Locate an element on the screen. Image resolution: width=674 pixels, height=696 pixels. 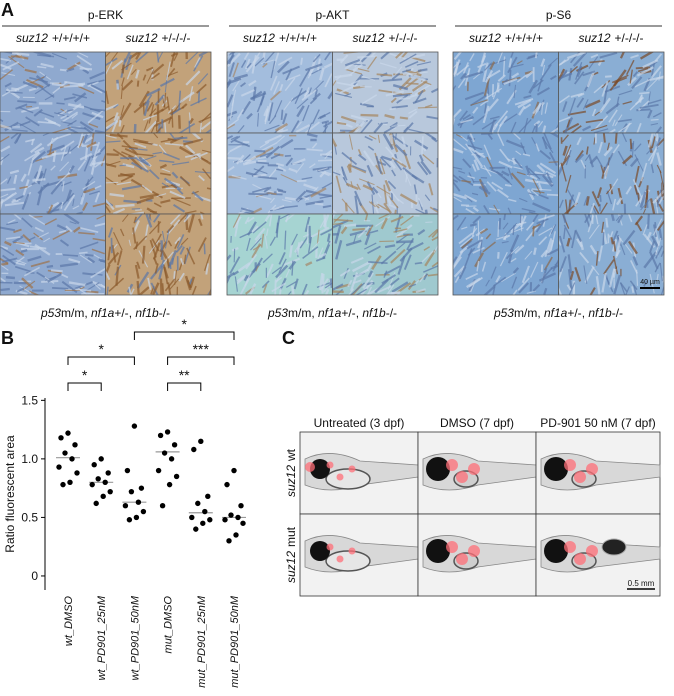
panel-label: C is located at coordinates (288, 338).